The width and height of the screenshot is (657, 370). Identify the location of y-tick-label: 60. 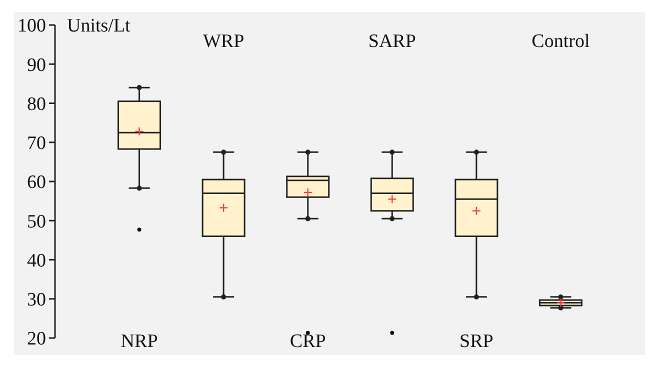
(36, 183).